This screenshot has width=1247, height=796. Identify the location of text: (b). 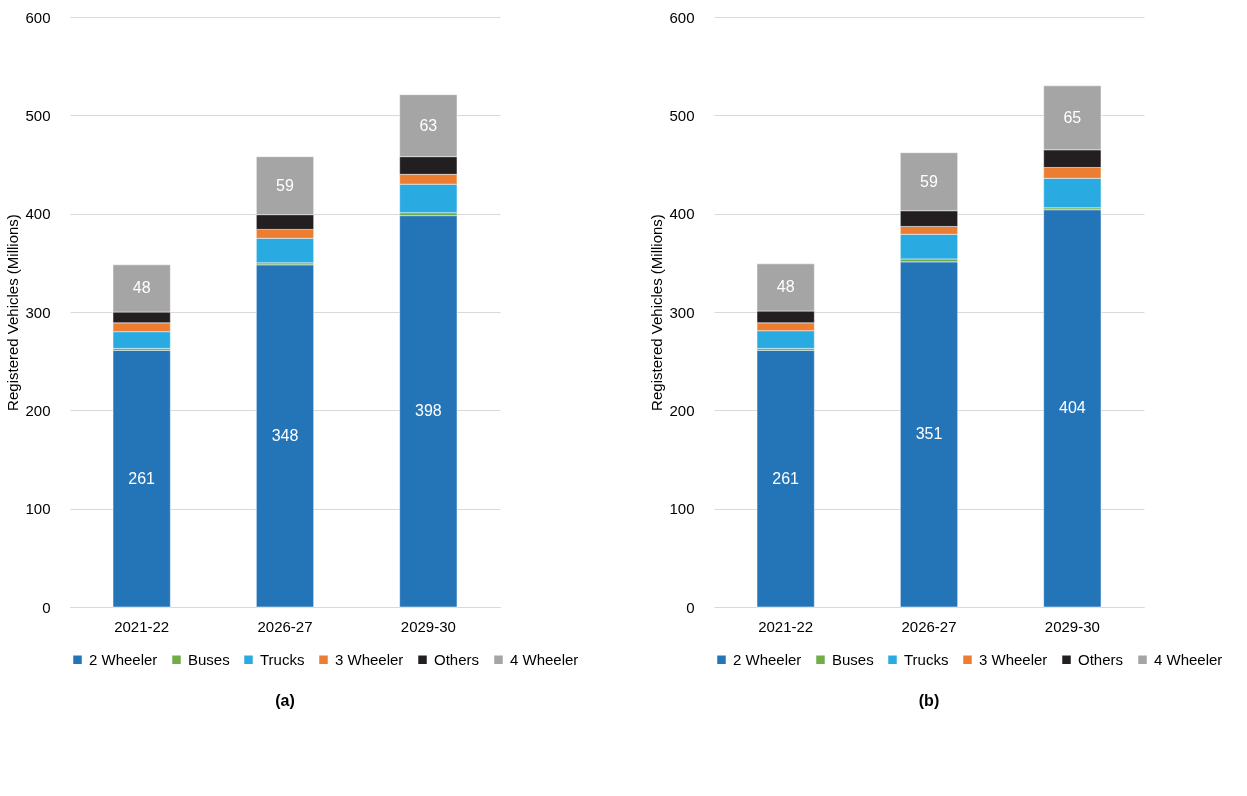
(929, 700).